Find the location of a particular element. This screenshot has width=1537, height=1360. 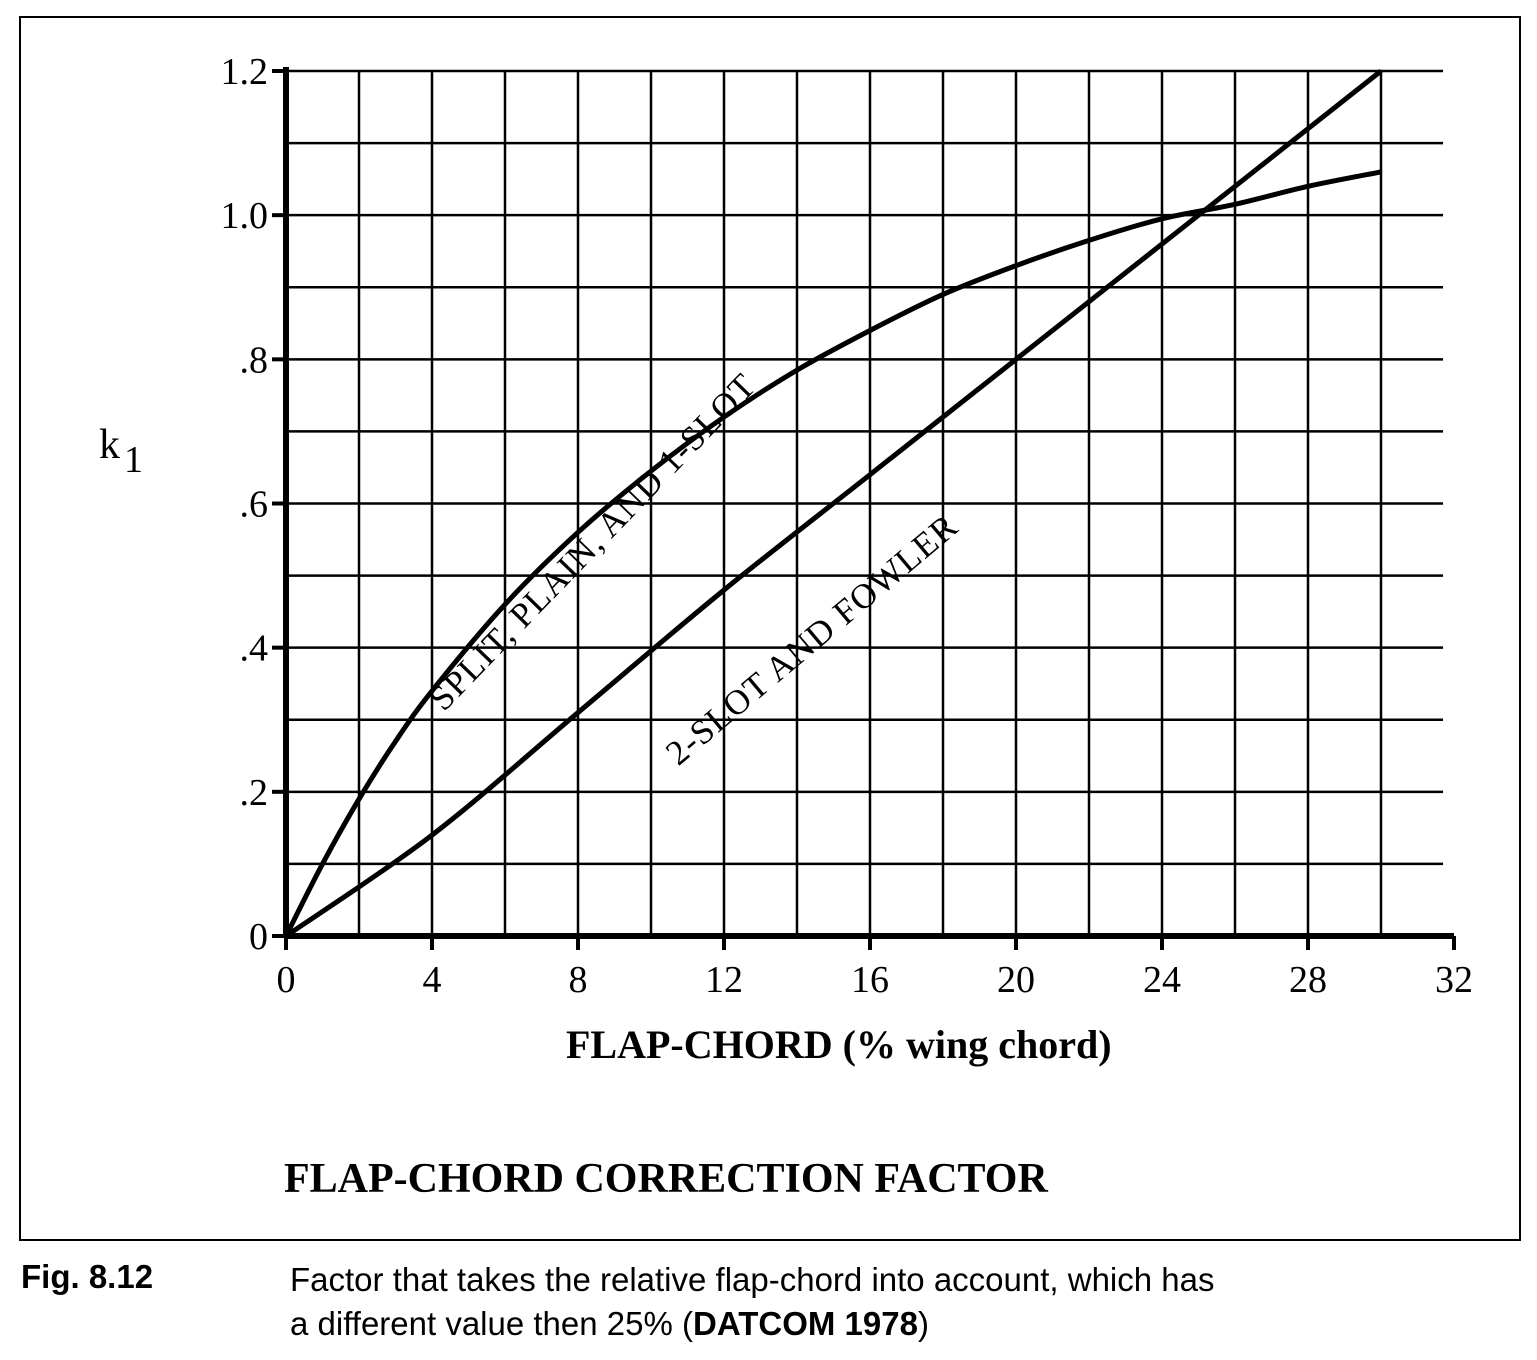

y-tick-label: 0 is located at coordinates (258, 937).